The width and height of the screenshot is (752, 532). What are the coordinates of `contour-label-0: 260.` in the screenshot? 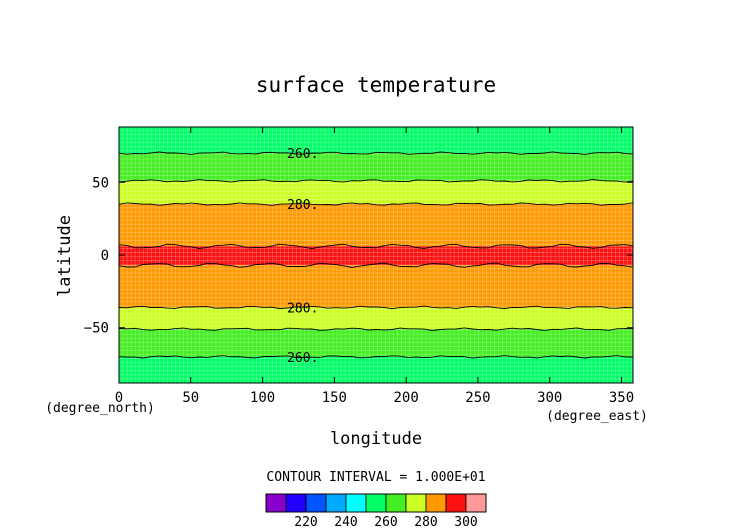 It's located at (302, 154).